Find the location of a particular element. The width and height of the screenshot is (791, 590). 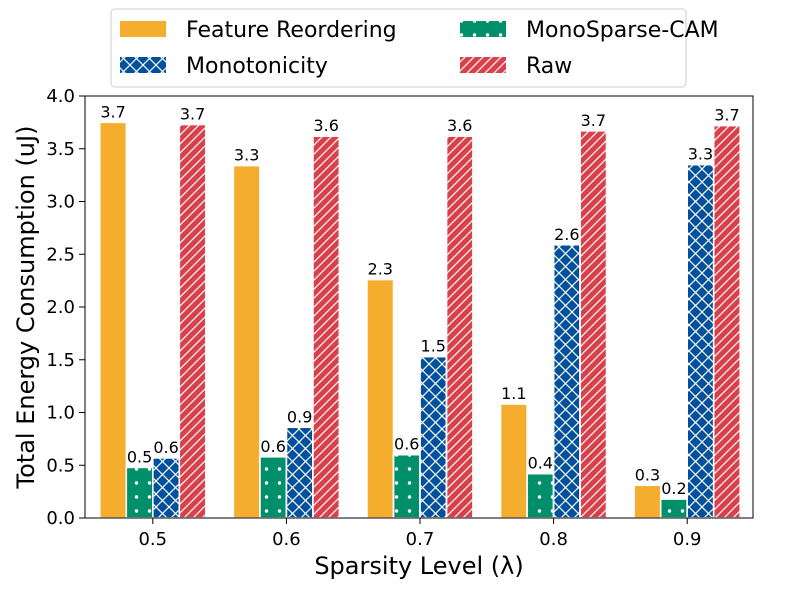

bar-monosparse-cam-0.7 is located at coordinates (406, 486).